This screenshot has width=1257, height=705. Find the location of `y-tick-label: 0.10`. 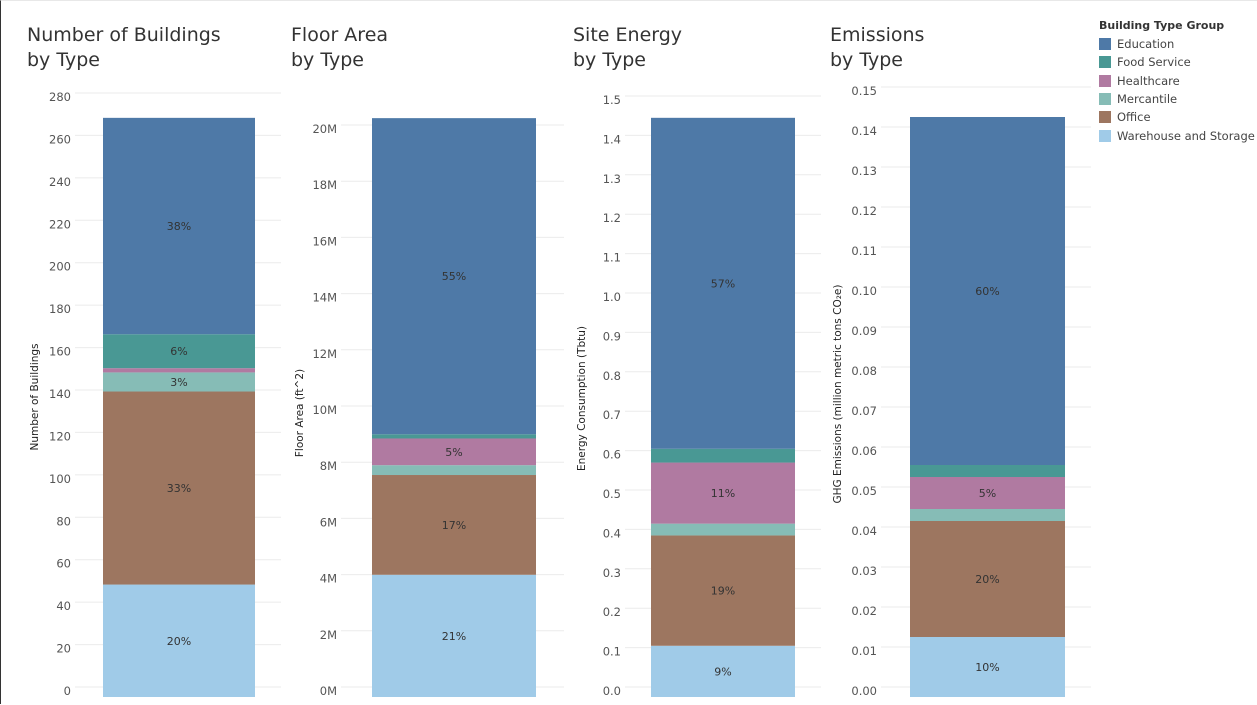

y-tick-label: 0.10 is located at coordinates (864, 291).